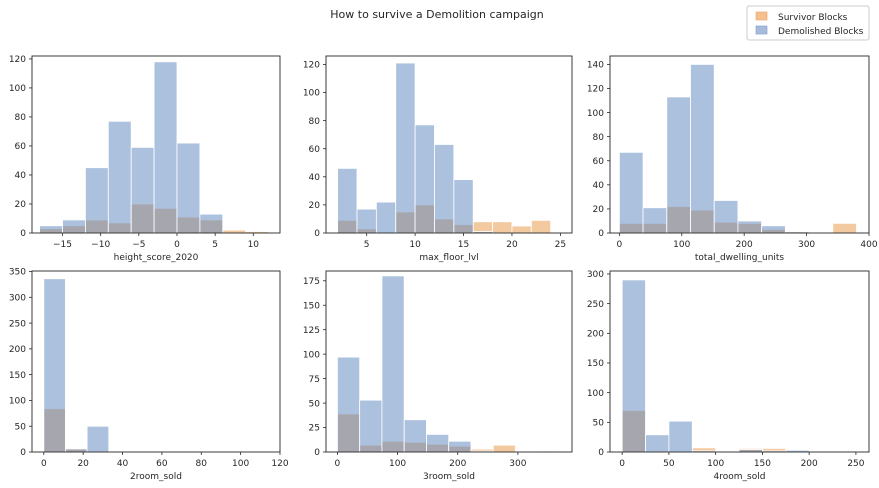 The height and width of the screenshot is (488, 879). I want to click on panel-6-ytick-label-2: 100, so click(595, 394).